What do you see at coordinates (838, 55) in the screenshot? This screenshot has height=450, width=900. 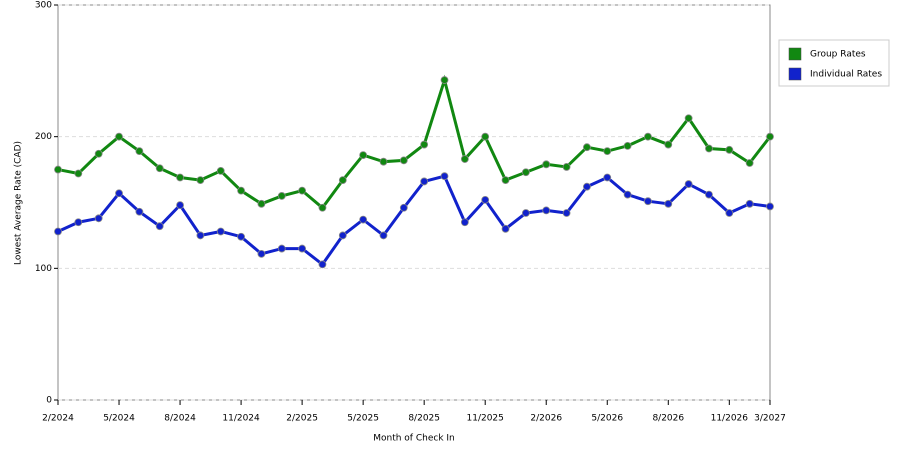 I see `legend-label: Group Rates` at bounding box center [838, 55].